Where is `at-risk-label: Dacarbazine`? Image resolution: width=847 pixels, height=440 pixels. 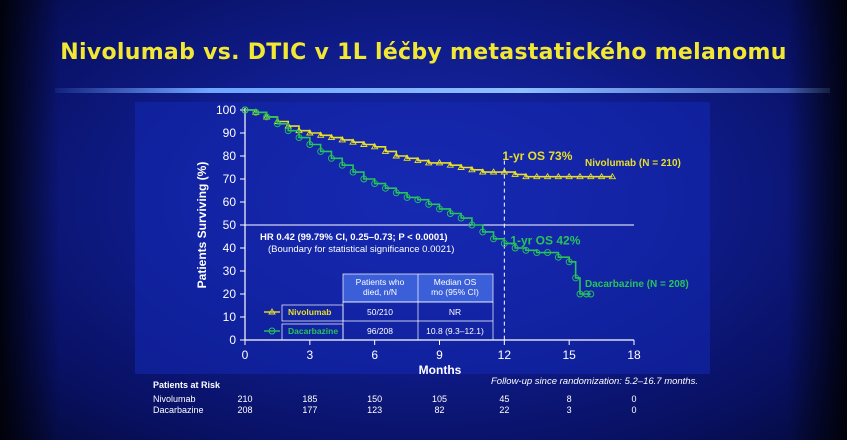 at-risk-label: Dacarbazine is located at coordinates (178, 410).